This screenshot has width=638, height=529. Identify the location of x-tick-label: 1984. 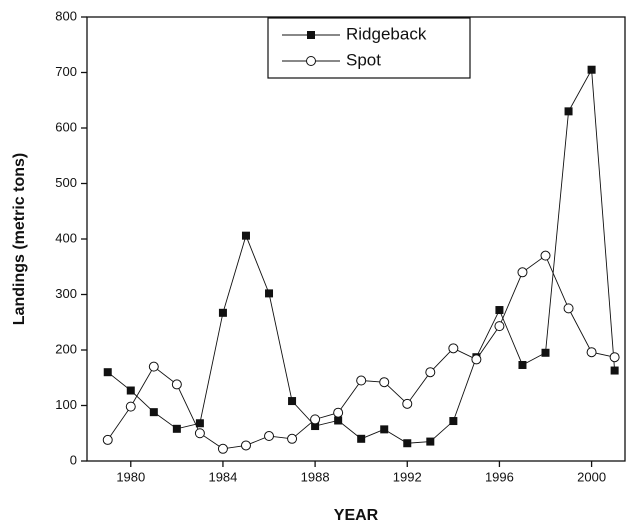
(222, 476).